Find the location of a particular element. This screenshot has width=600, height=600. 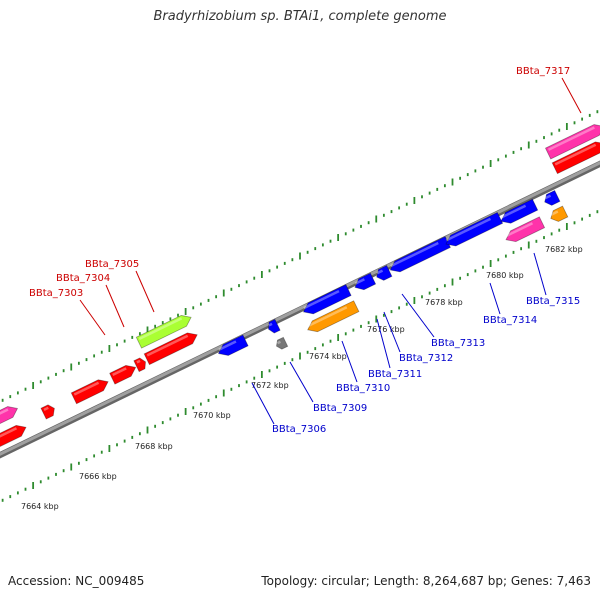

scale-tick-label: 7682 kbp is located at coordinates (564, 249).